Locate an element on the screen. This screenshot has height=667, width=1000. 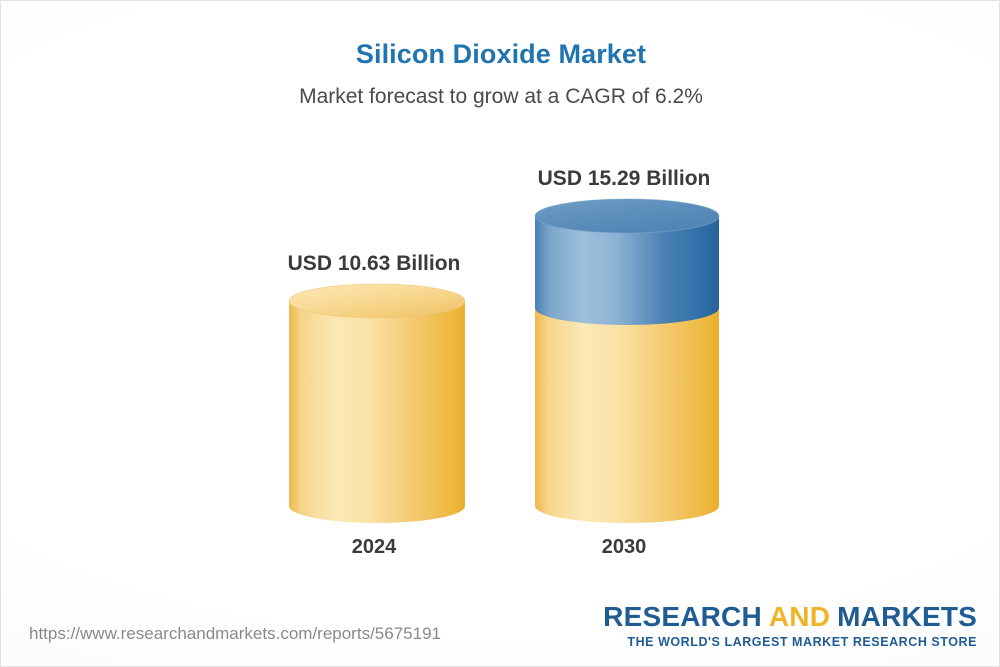
logo-word-markets: MARKETS is located at coordinates (907, 616).